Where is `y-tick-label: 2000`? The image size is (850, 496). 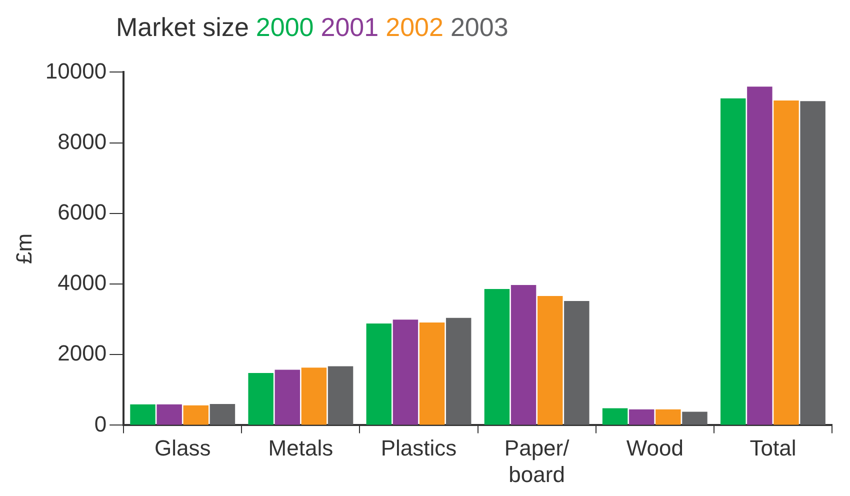 y-tick-label: 2000 is located at coordinates (82, 353).